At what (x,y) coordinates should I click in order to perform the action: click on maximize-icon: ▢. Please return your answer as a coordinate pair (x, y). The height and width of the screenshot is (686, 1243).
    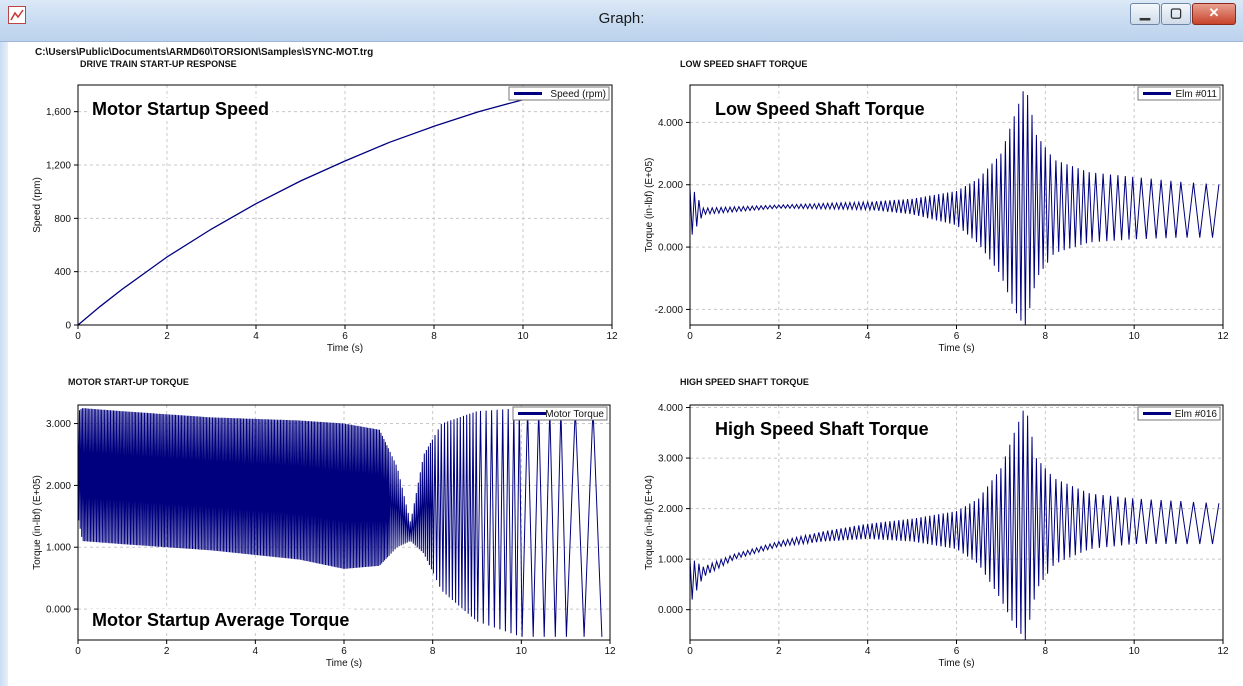
    Looking at the image, I should click on (1176, 12).